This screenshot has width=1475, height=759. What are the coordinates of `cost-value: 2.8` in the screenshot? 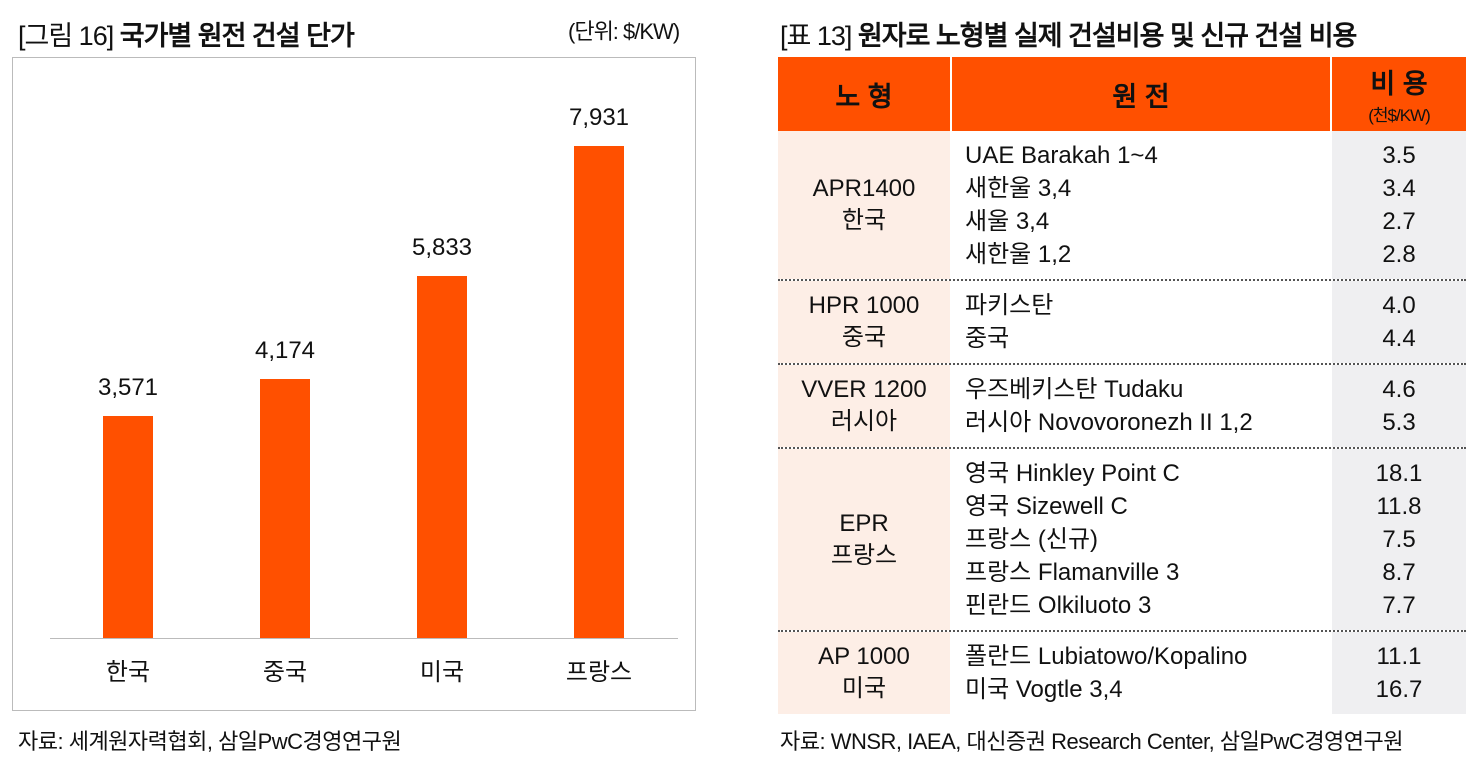 It's located at (1399, 254).